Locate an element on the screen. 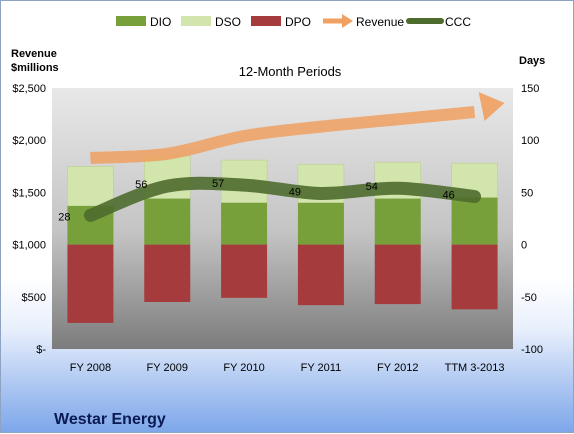 Image resolution: width=574 pixels, height=434 pixels. legend-label-ccc: CCC is located at coordinates (458, 22).